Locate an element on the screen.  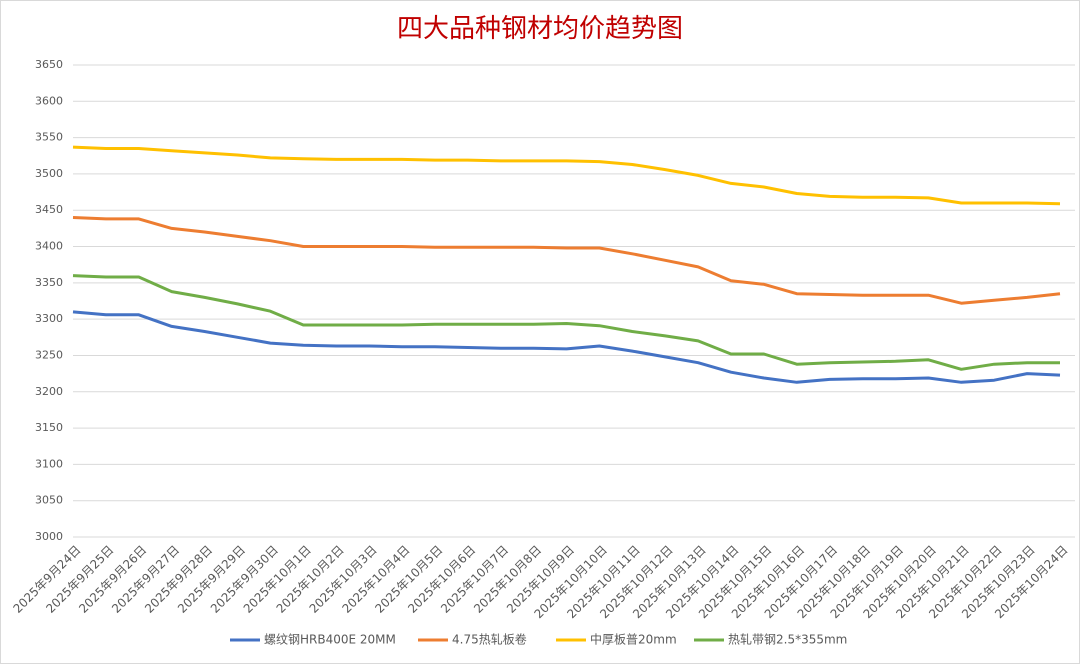
y-tick-label: 3300 is located at coordinates (49, 318).